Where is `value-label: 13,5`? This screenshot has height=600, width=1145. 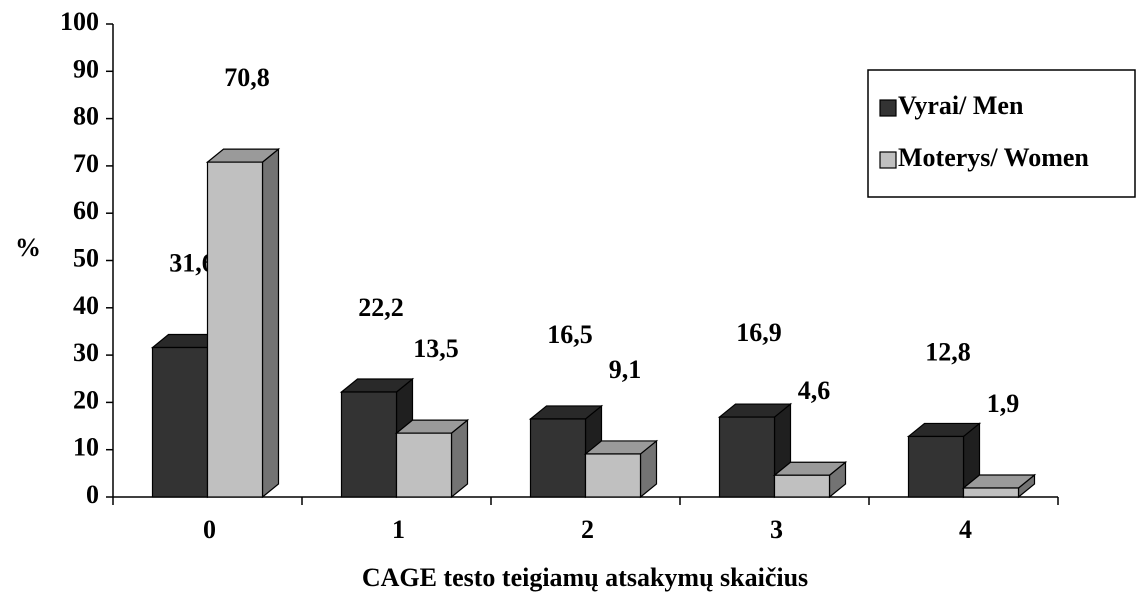
value-label: 13,5 is located at coordinates (436, 348).